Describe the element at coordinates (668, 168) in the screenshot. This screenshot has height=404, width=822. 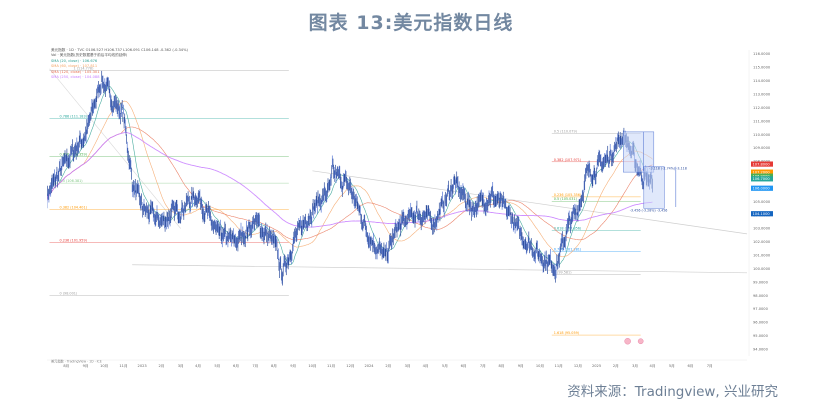
I see `range-annotation-label: -3.118 (-2.74%) -3,118` at that location.